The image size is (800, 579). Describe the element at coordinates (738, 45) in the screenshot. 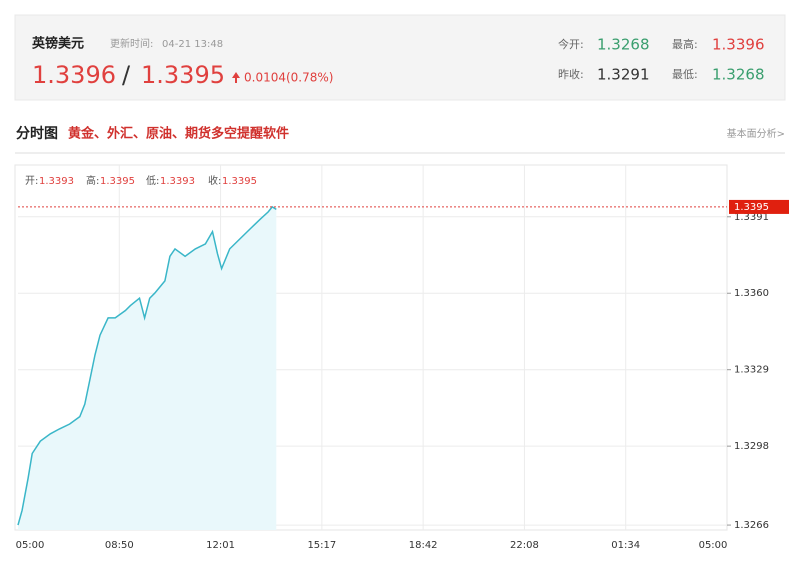

I see `stat-value: 1.3396` at that location.